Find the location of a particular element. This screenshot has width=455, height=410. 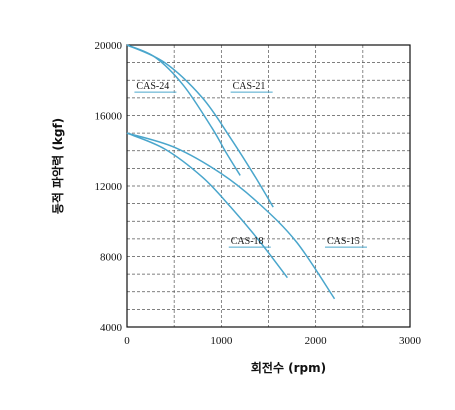

series-label-cas-21: CAS-21 is located at coordinates (249, 86).